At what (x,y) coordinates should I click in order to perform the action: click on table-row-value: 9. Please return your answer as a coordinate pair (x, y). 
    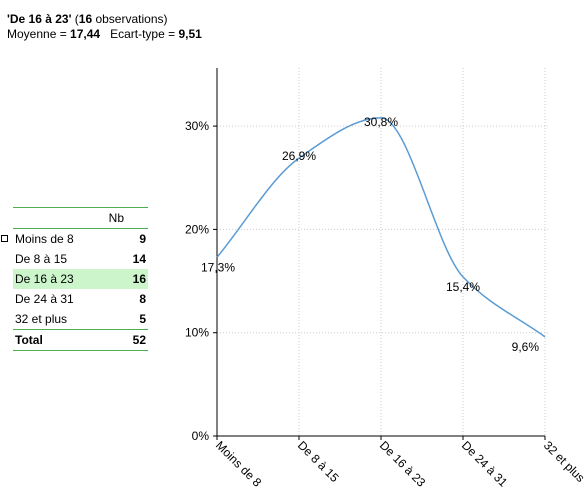
    Looking at the image, I should click on (142, 239).